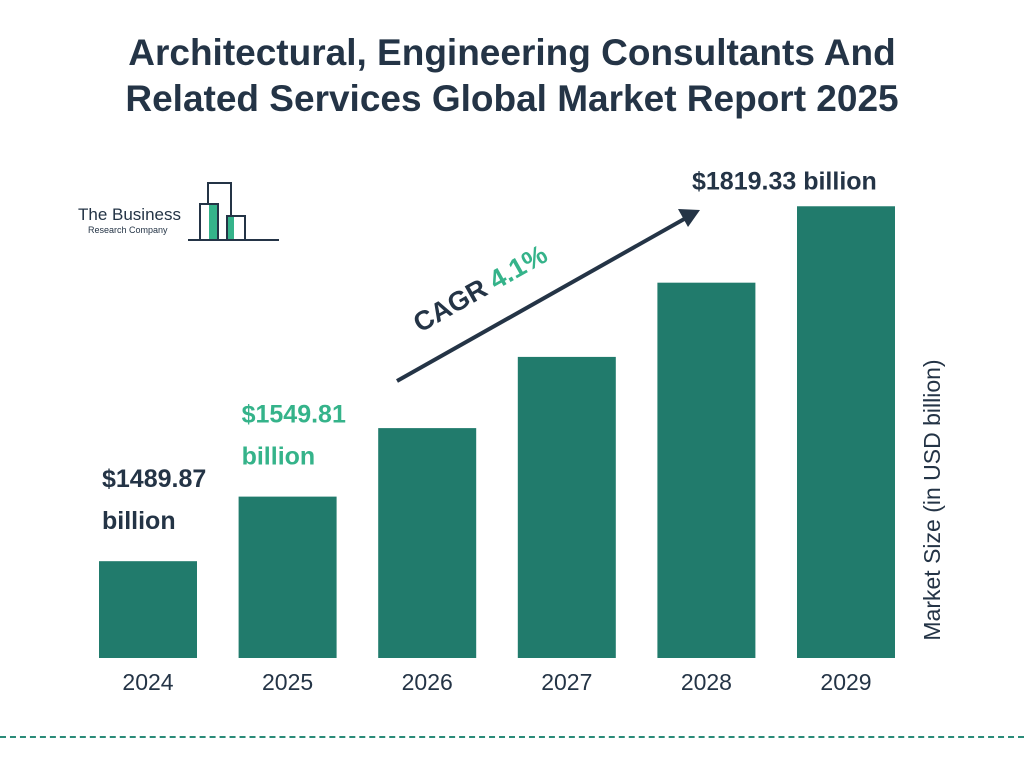 The height and width of the screenshot is (768, 1024). I want to click on x-tick-label-2029: 2029, so click(845, 682).